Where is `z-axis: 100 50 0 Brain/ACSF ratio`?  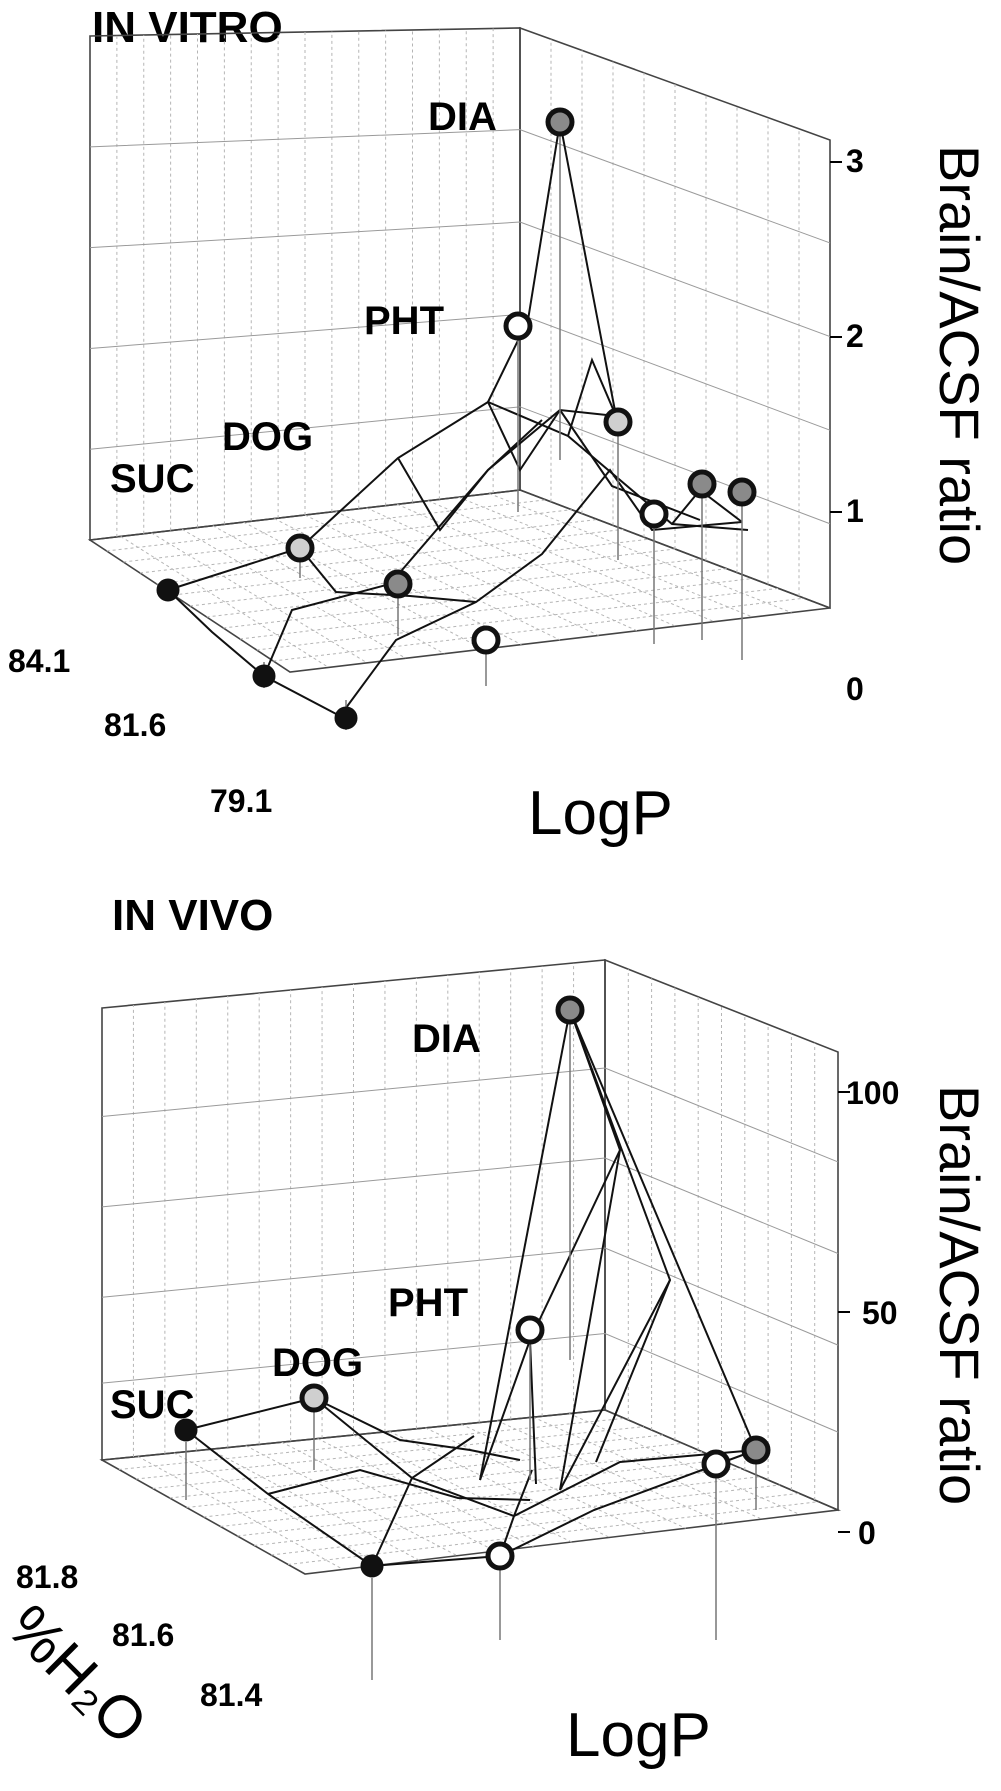 z-axis: 100 50 0 Brain/ACSF ratio is located at coordinates (914, 1313).